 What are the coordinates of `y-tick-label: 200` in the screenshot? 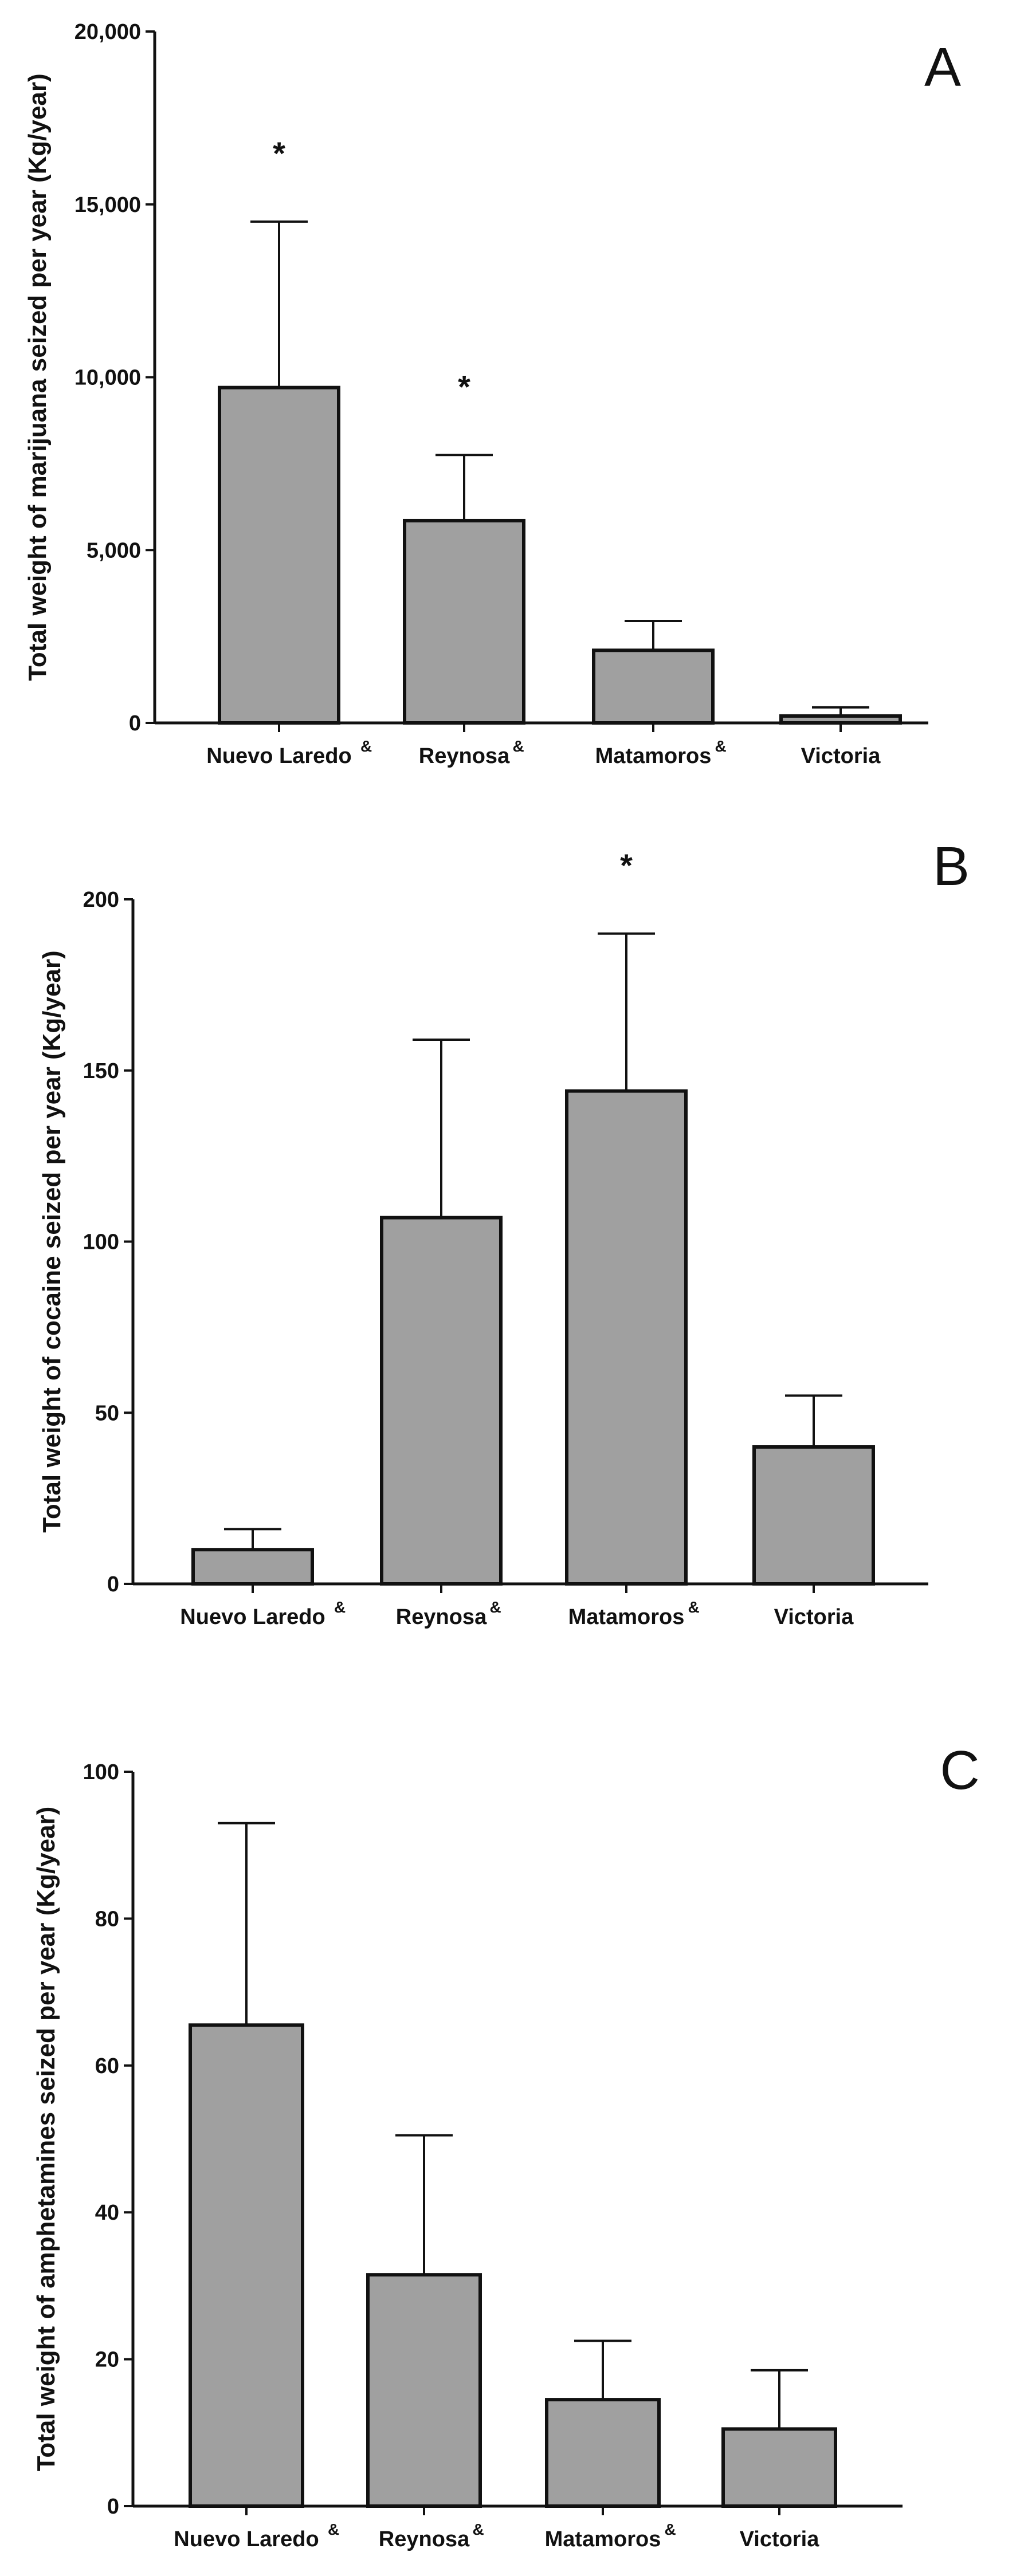 It's located at (101, 900).